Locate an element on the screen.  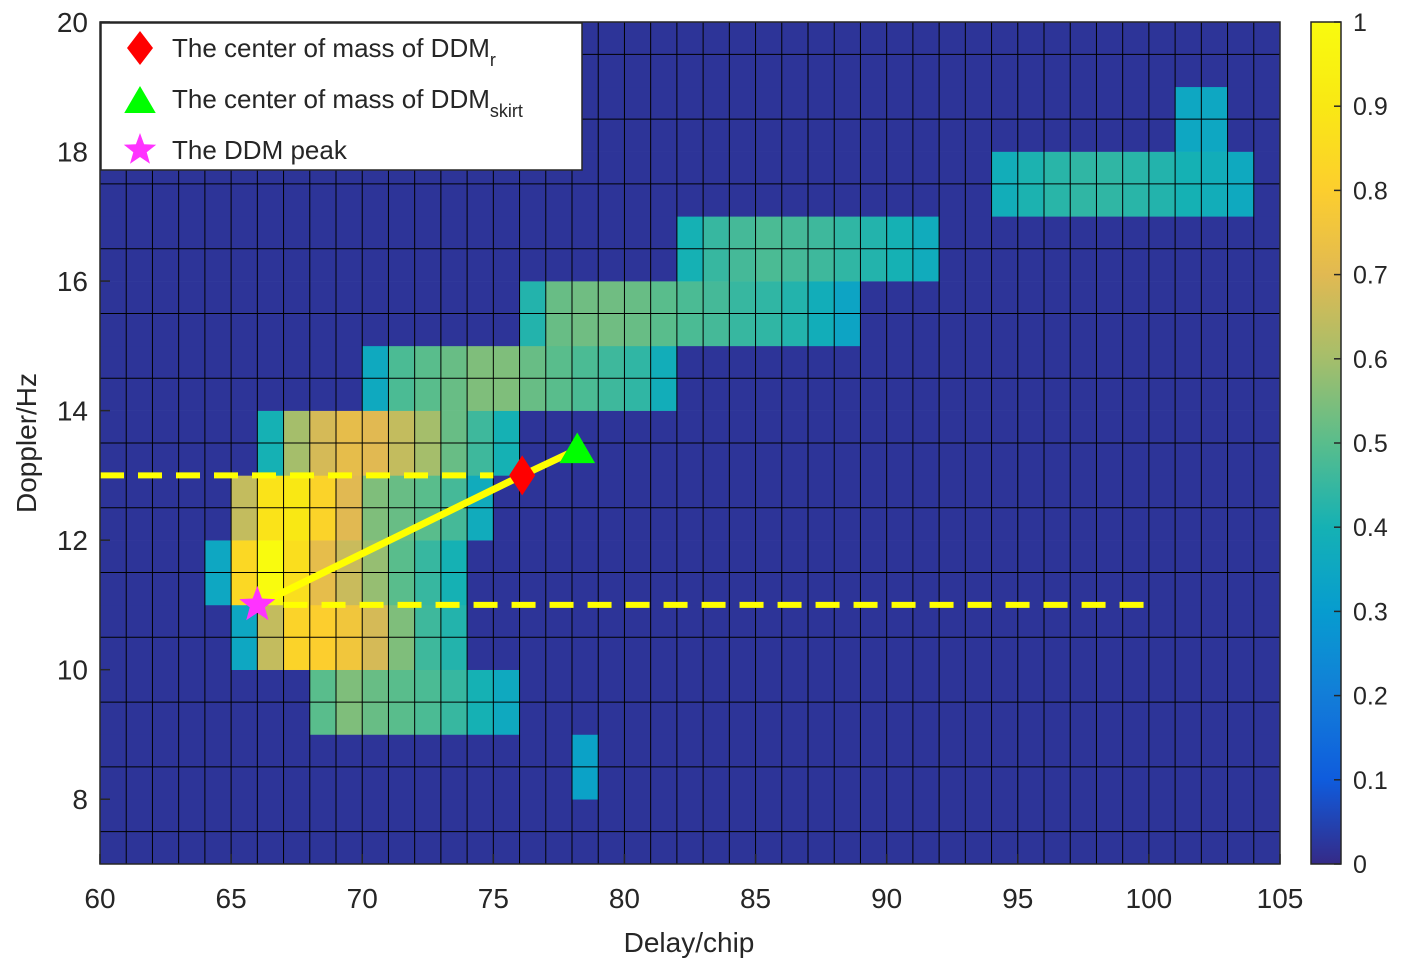
colorbar-tick-label: 0.3 is located at coordinates (1370, 612).